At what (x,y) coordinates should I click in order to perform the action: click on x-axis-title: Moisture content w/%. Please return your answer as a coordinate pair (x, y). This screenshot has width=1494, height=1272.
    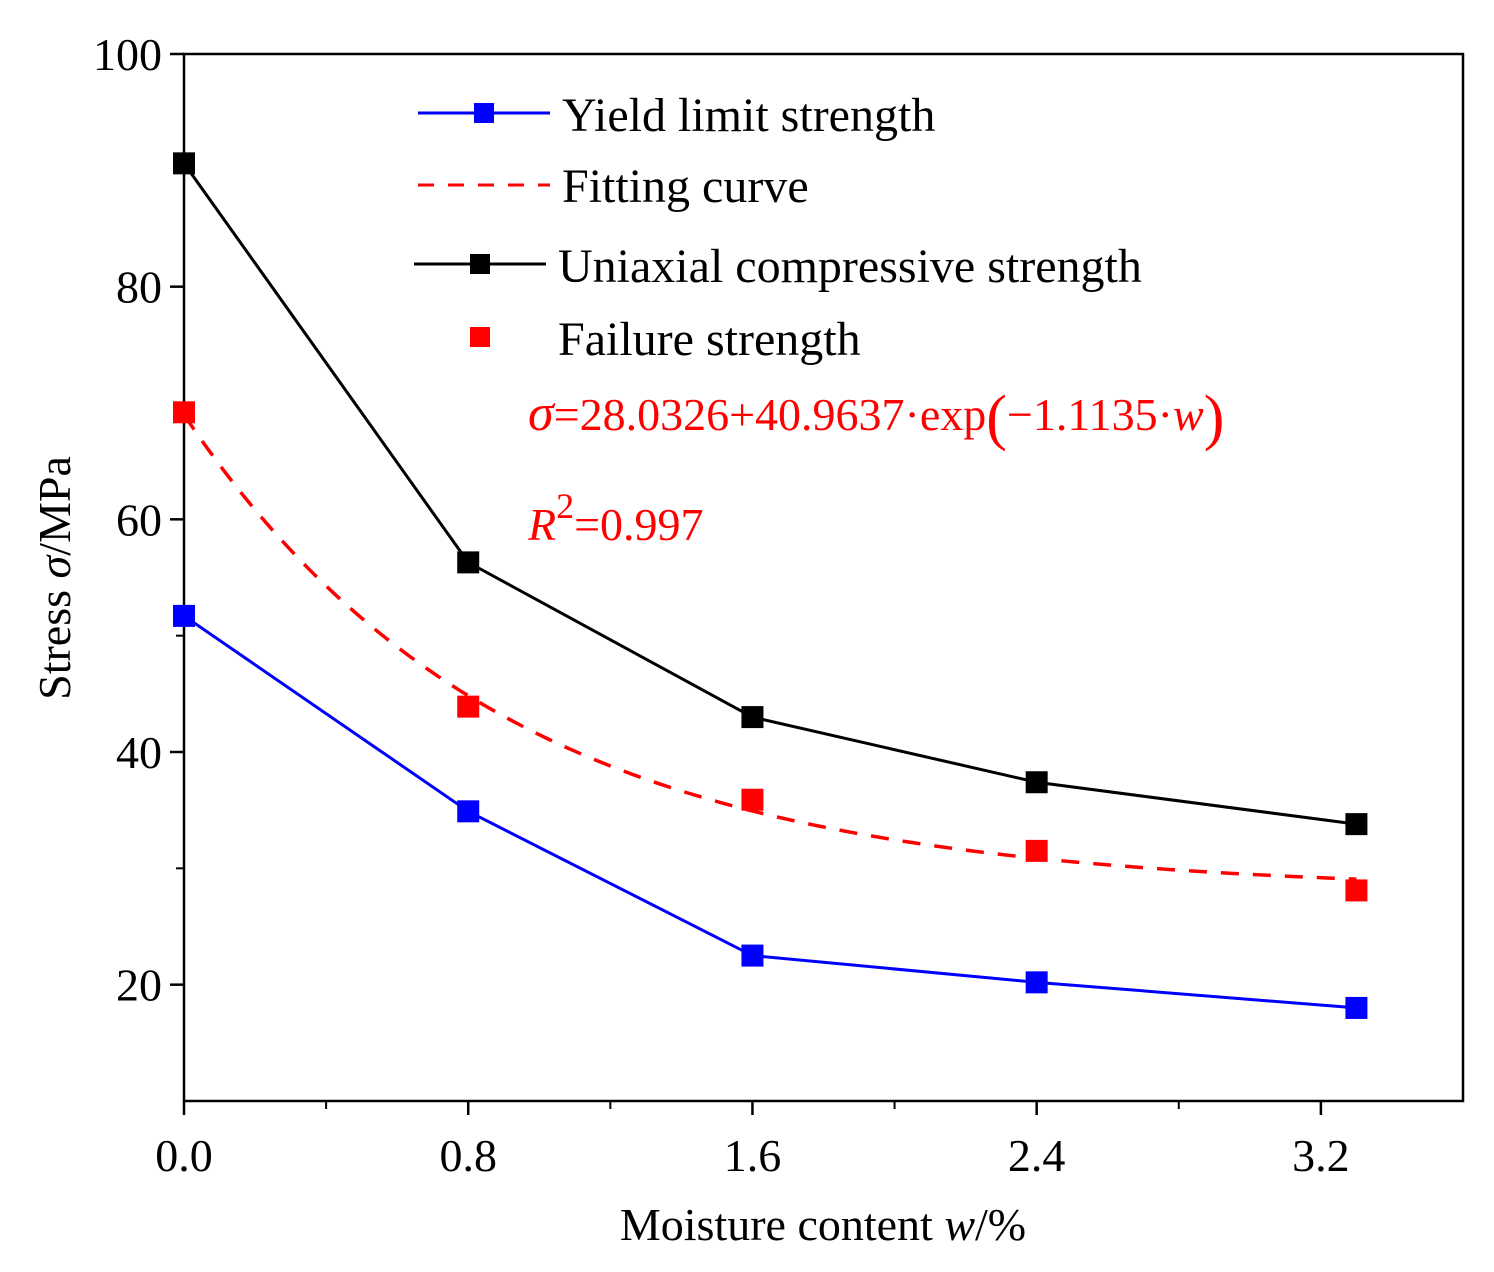
    Looking at the image, I should click on (823, 1224).